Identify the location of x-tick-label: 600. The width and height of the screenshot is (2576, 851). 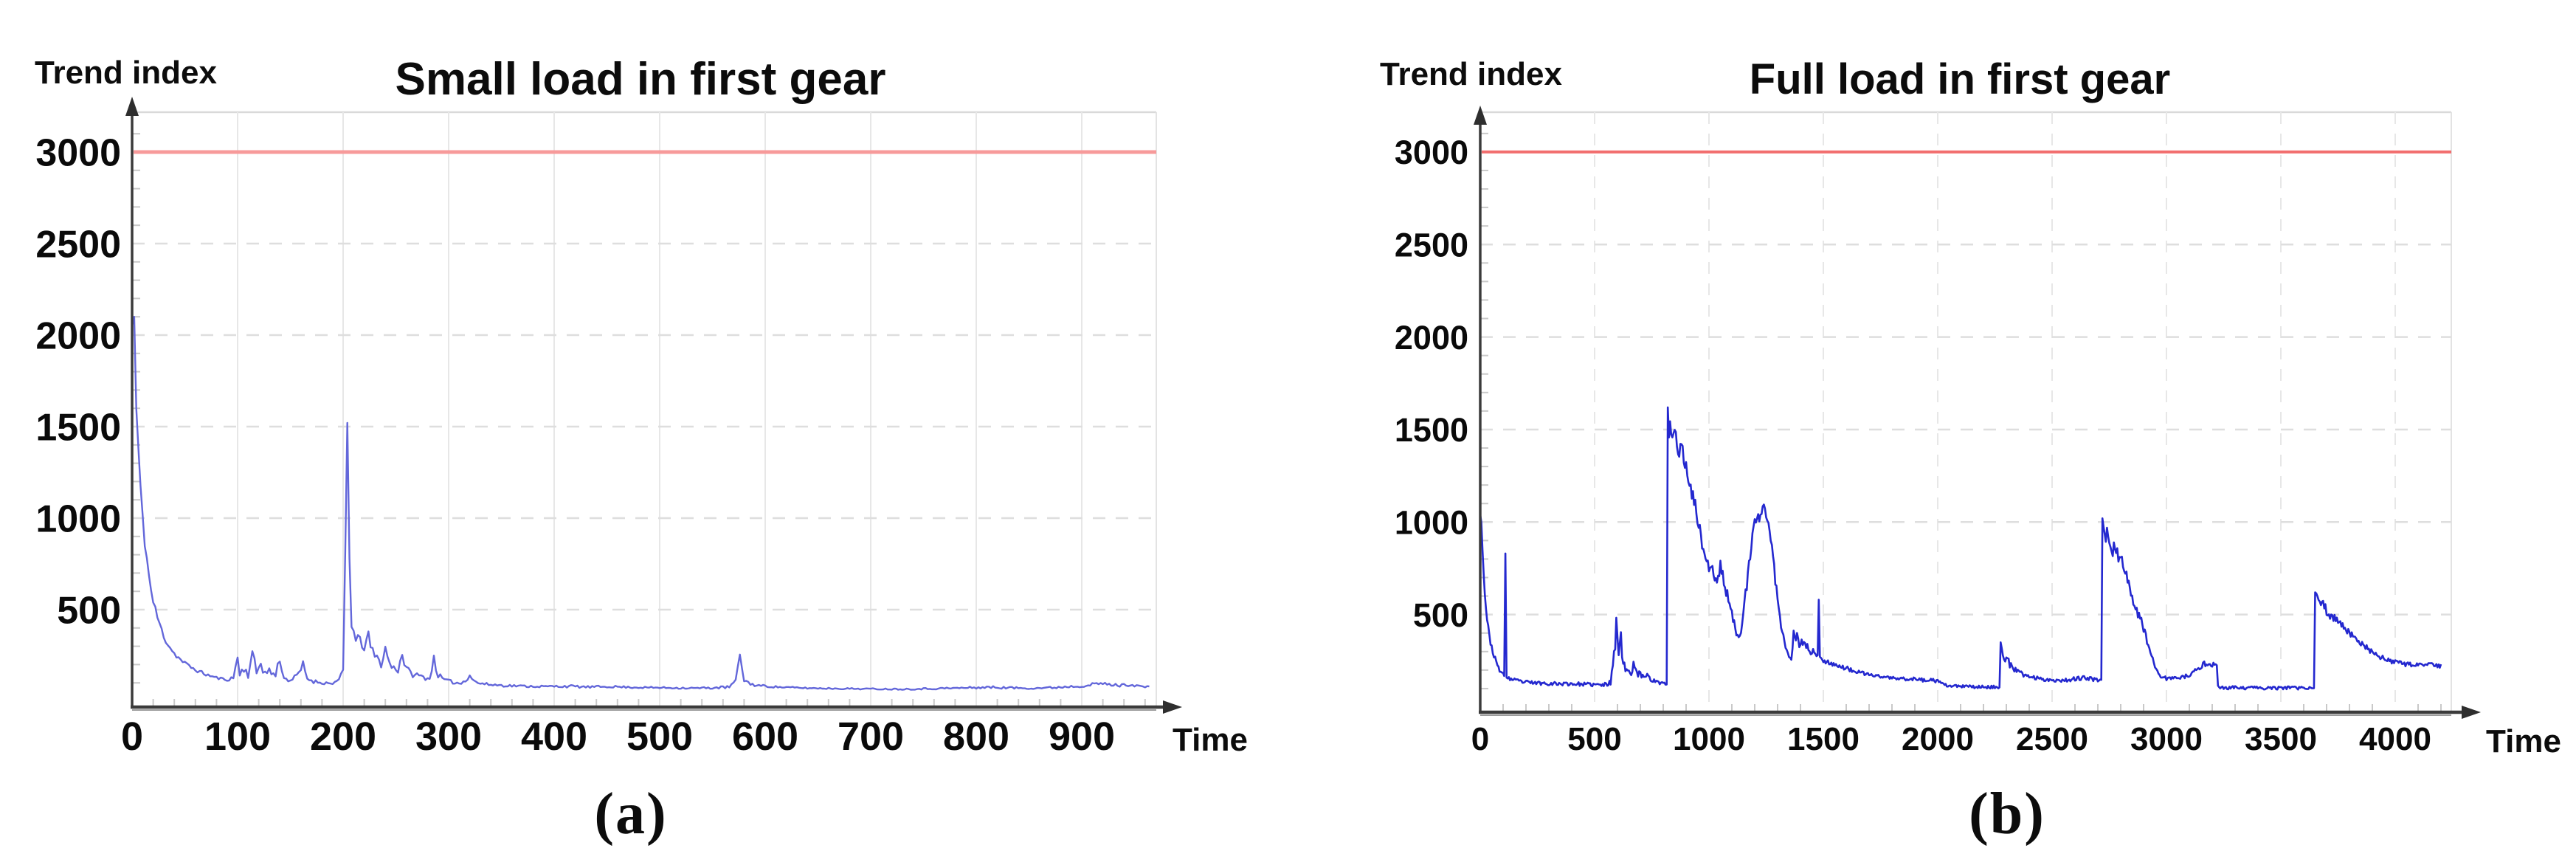
(765, 736).